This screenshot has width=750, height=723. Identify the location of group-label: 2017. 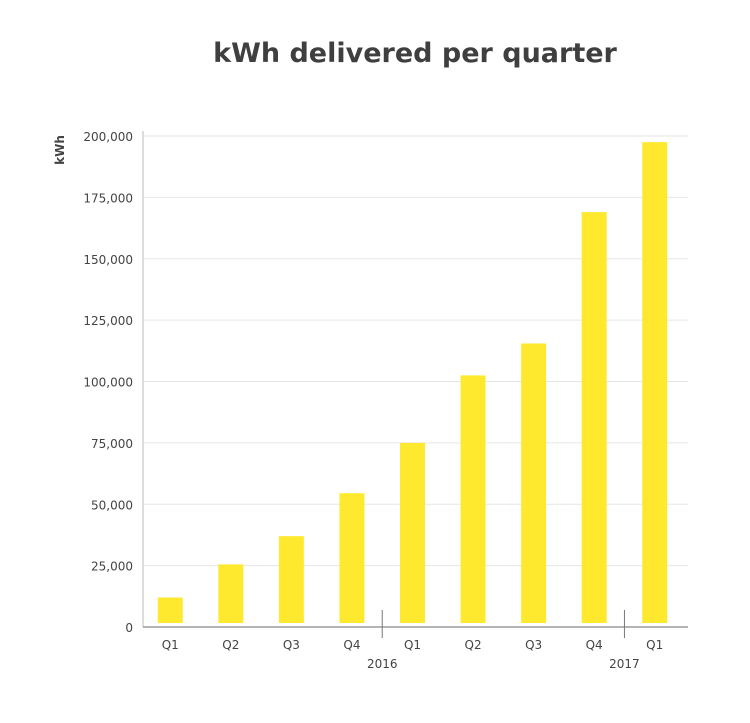
(624, 664).